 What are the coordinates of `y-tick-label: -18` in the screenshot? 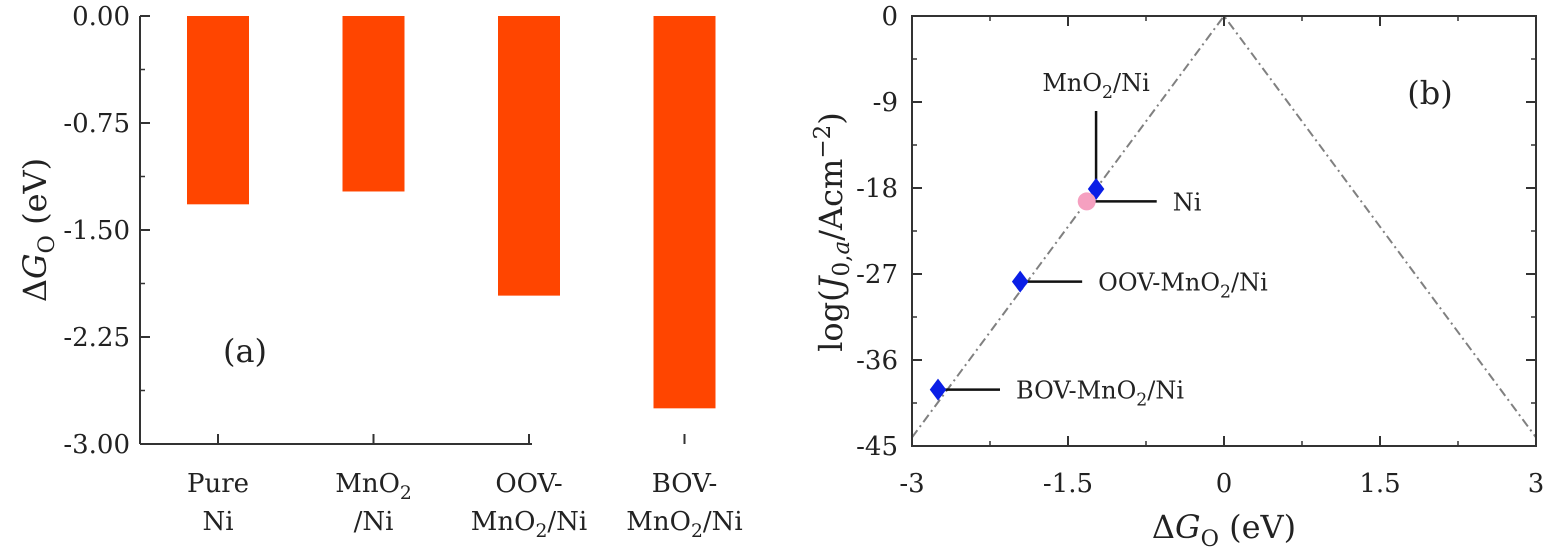 It's located at (877, 189).